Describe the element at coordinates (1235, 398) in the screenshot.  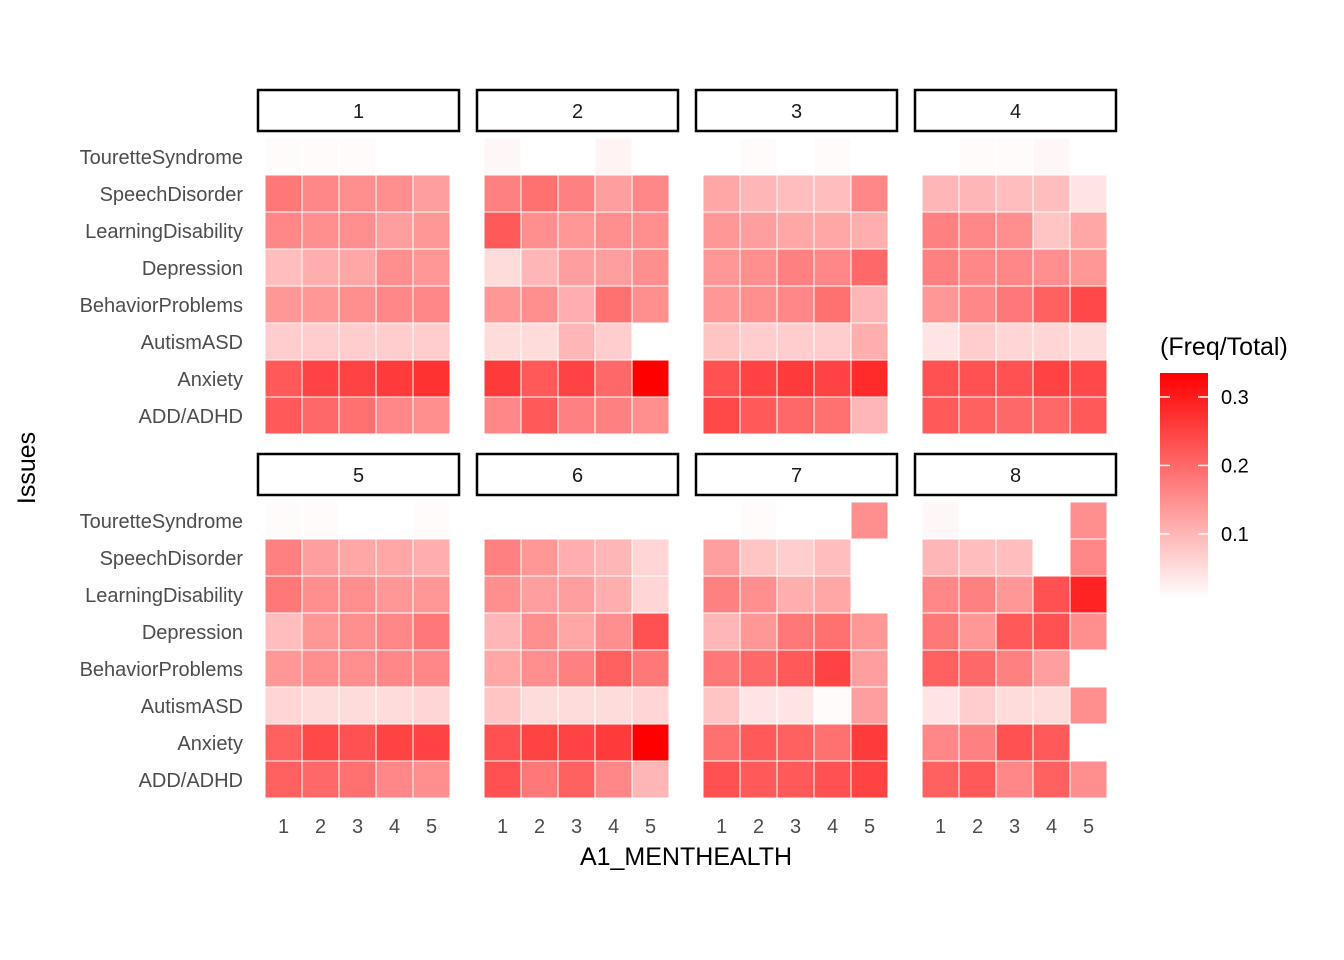
I see `legend-tick-label: 0.3` at that location.